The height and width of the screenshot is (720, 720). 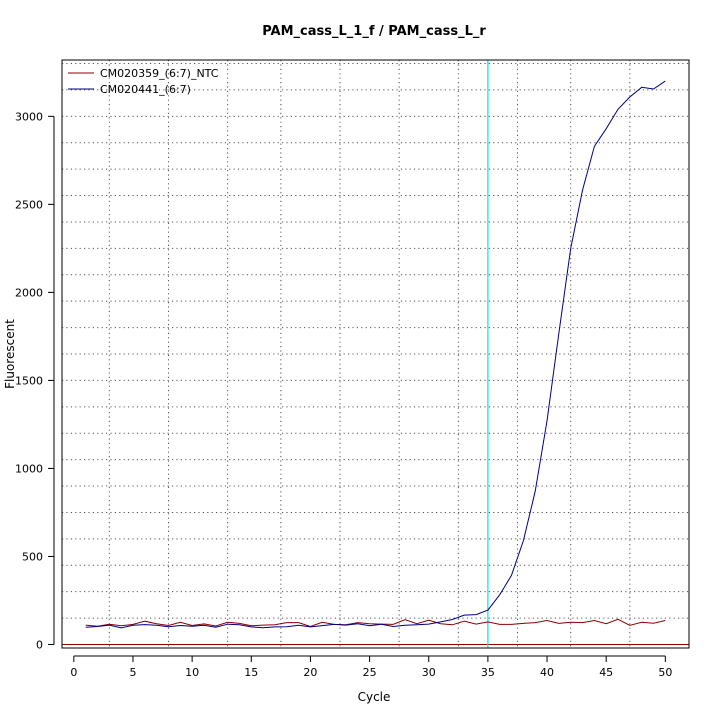 I want to click on x-tick-label: 10, so click(x=192, y=672).